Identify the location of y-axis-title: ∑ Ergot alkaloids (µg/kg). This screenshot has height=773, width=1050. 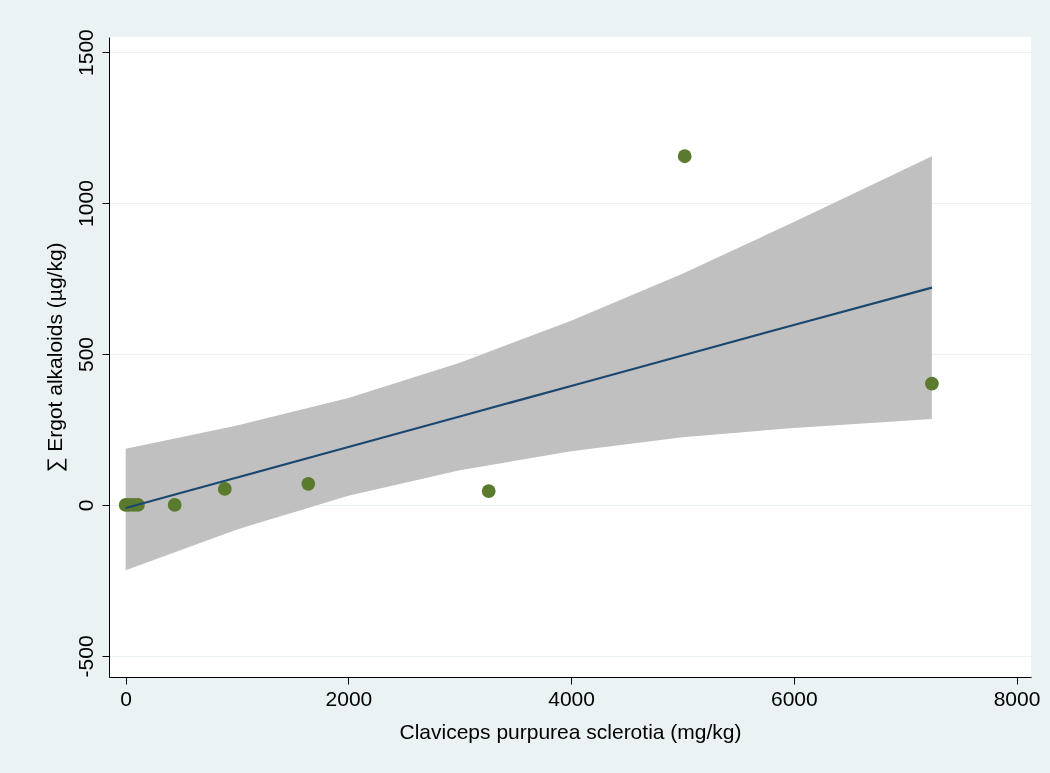
(54, 357).